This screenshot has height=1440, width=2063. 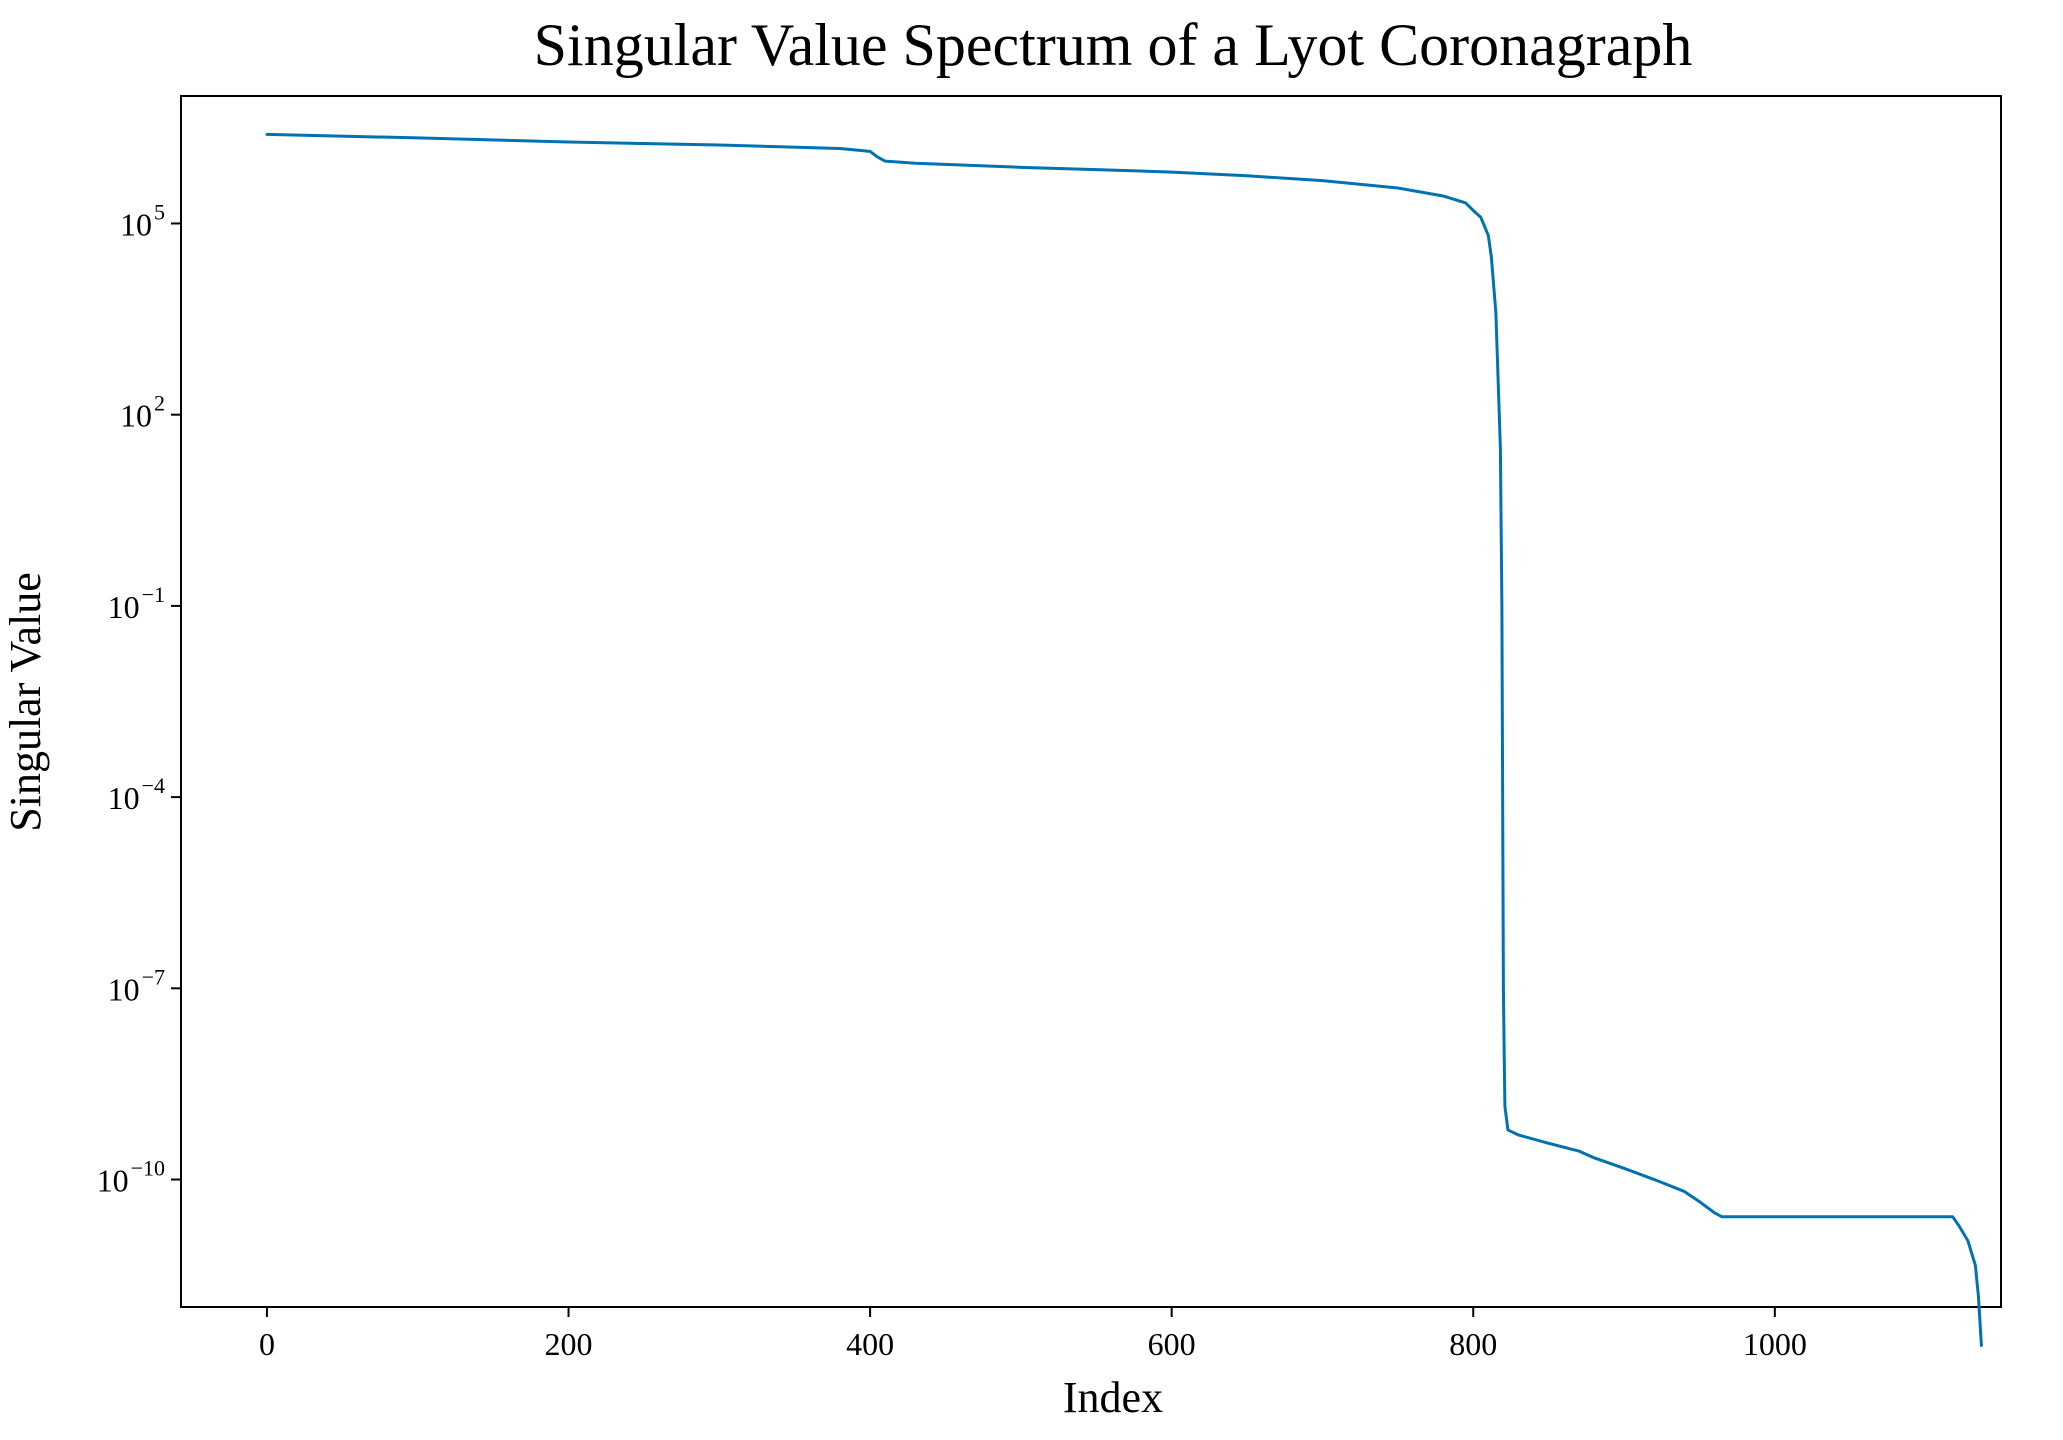 I want to click on y-tick-label: 10 −10, so click(x=131, y=1177).